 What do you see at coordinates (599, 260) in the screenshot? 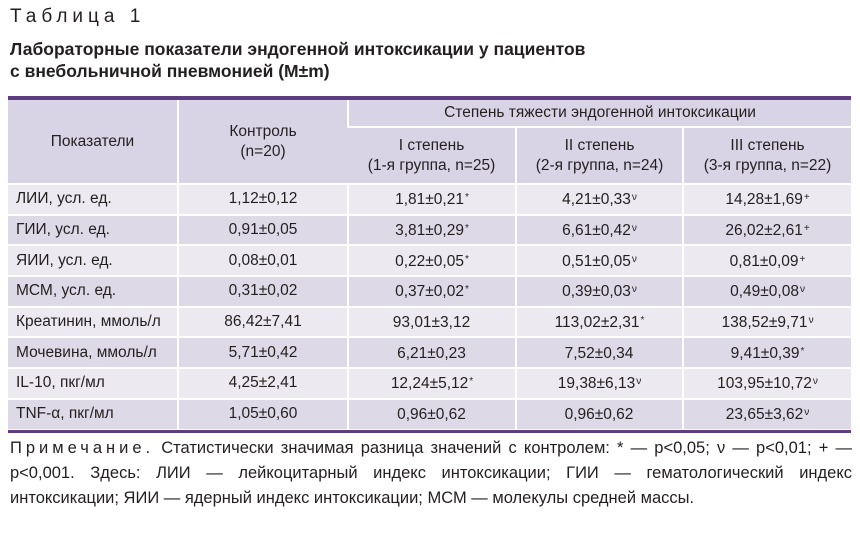
I see `cell-group-2: 0,51±0,05ν` at bounding box center [599, 260].